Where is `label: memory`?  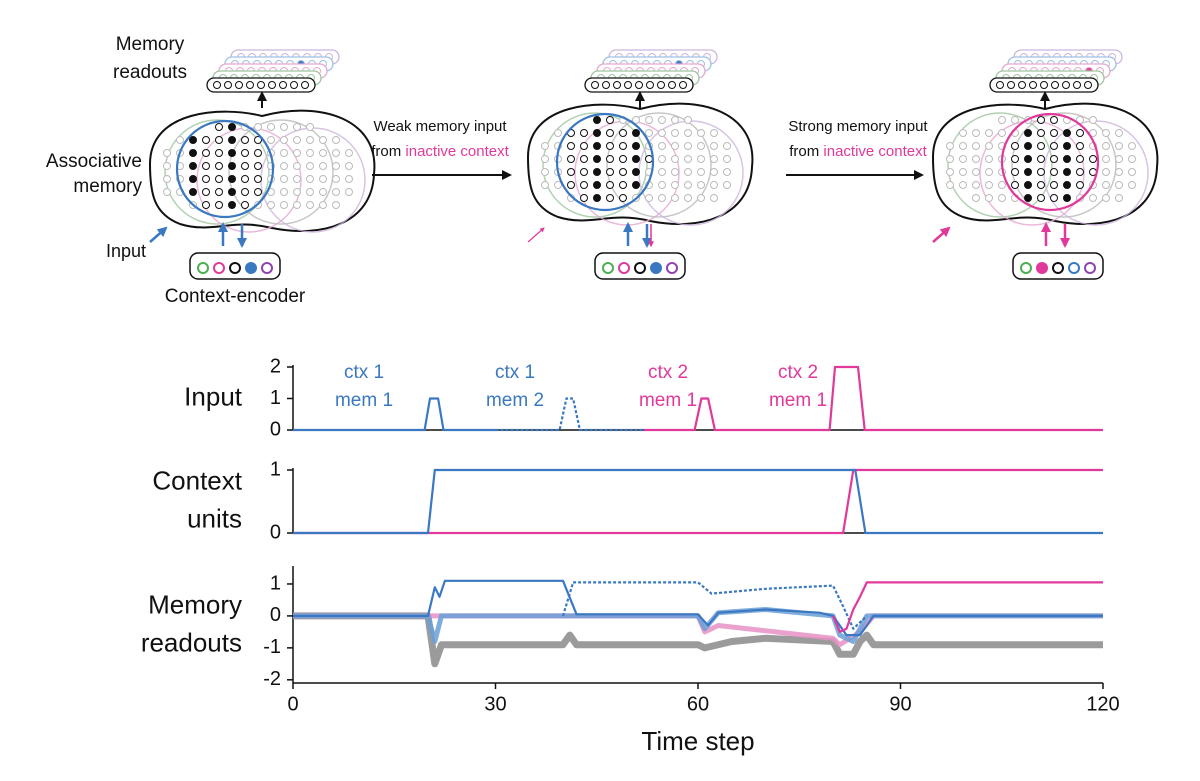
label: memory is located at coordinates (107, 186).